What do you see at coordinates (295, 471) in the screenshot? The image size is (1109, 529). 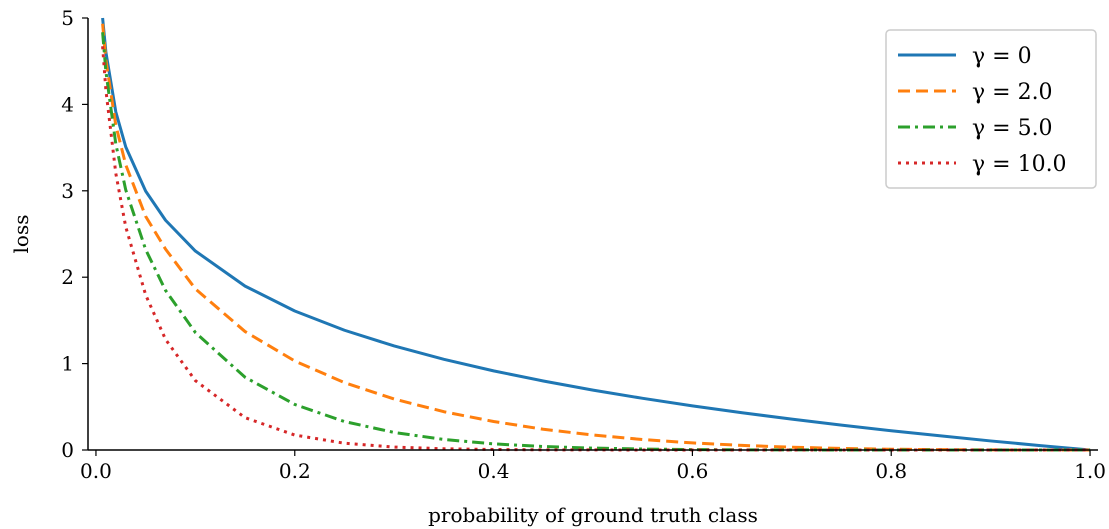 I see `x-tick-label: 0.2` at bounding box center [295, 471].